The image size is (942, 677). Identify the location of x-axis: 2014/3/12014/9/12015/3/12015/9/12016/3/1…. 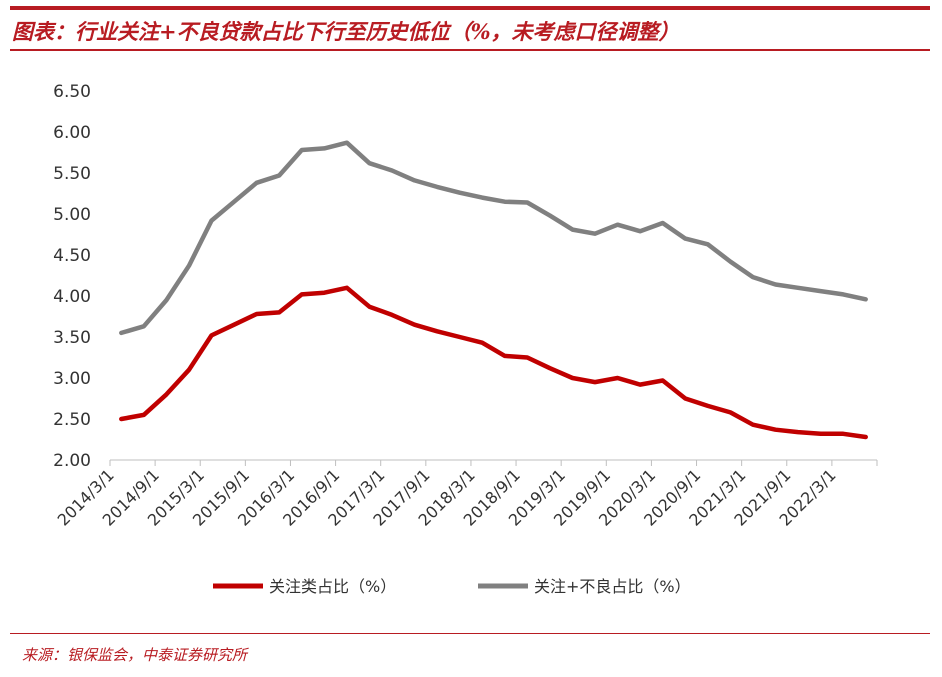
(466, 494).